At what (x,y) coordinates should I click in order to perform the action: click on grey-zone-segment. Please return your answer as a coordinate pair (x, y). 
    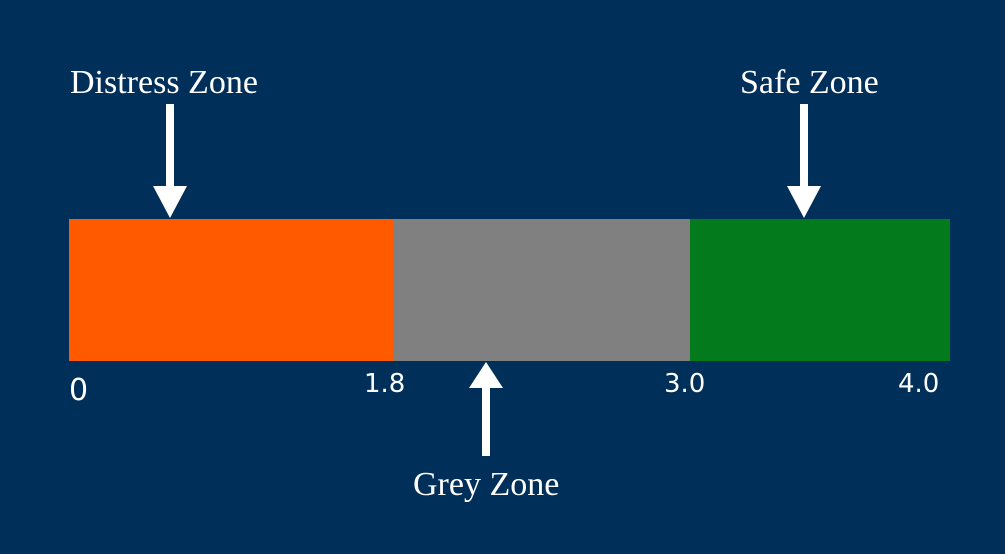
    Looking at the image, I should click on (542, 290).